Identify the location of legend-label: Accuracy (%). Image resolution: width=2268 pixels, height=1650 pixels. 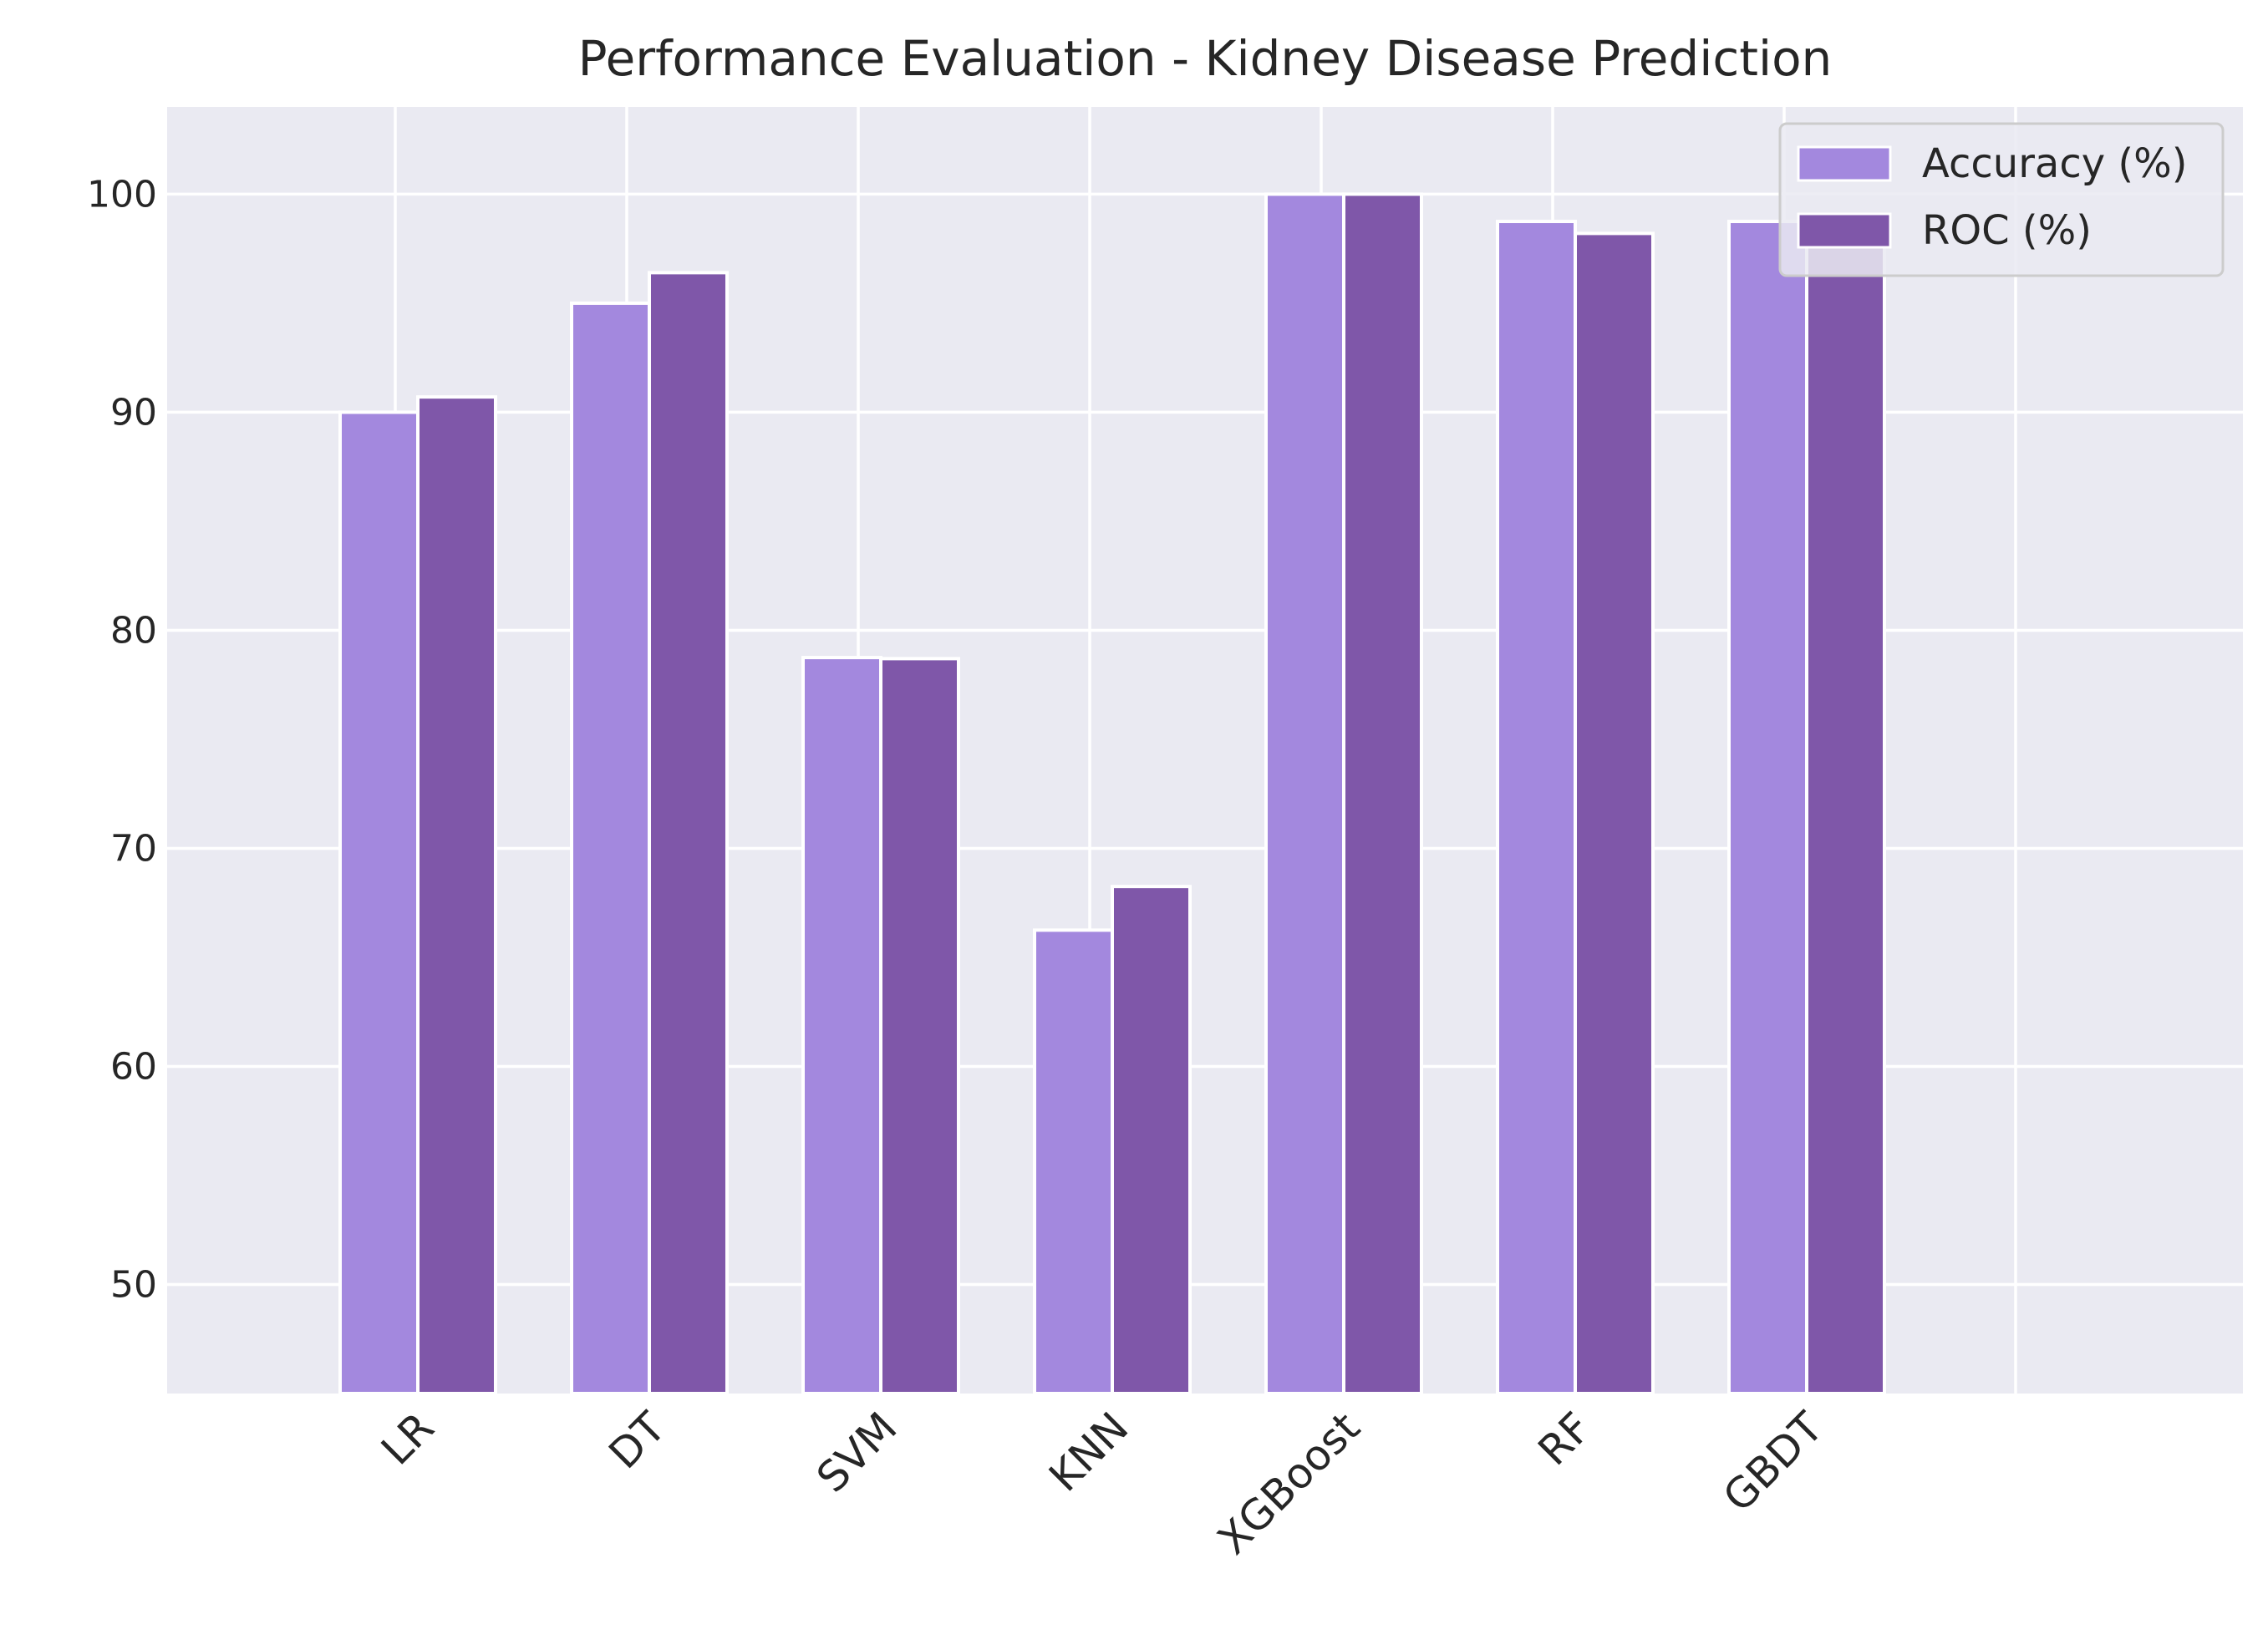
(2054, 163).